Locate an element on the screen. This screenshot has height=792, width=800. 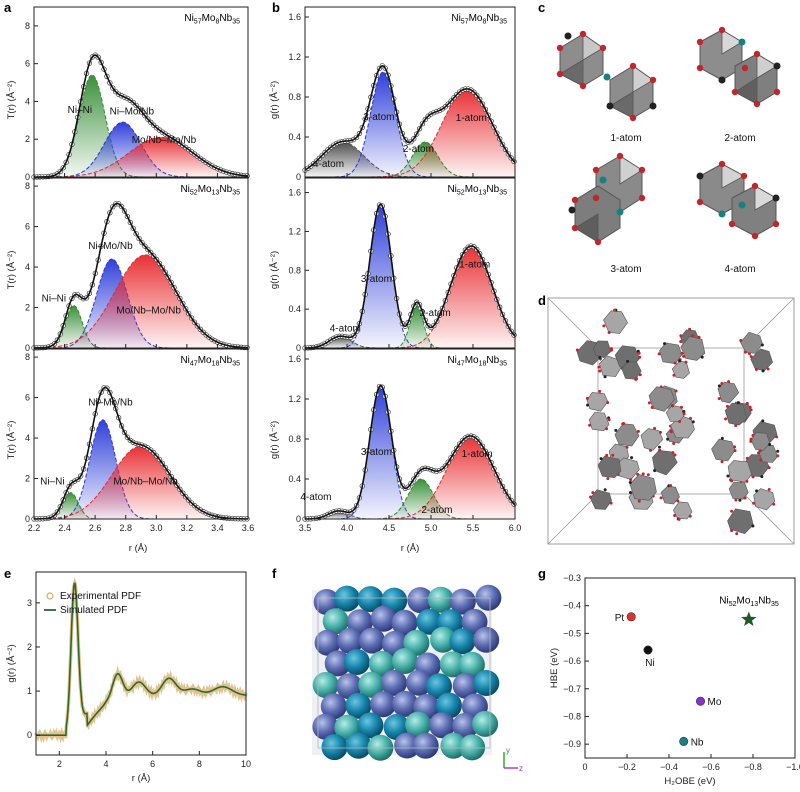
composition-title-part: Ni is located at coordinates (184, 360).